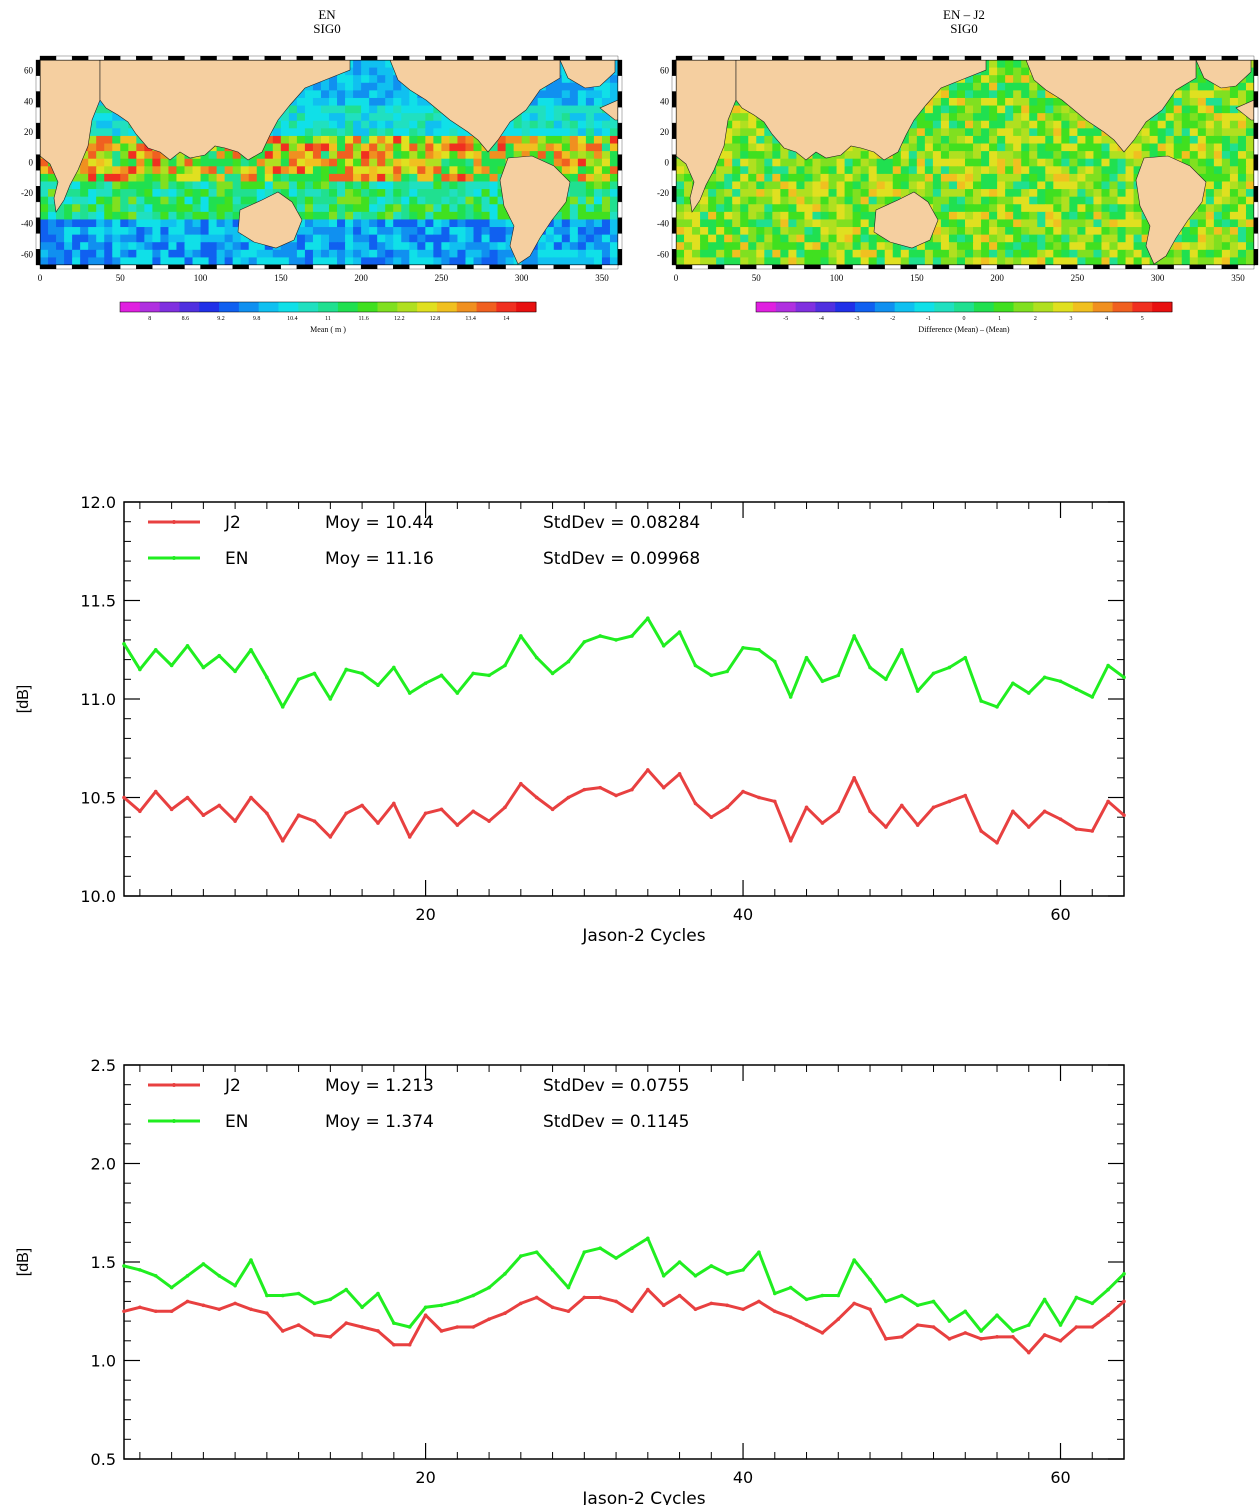  Describe the element at coordinates (174, 558) in the screenshot. I see `legend-marker` at that location.